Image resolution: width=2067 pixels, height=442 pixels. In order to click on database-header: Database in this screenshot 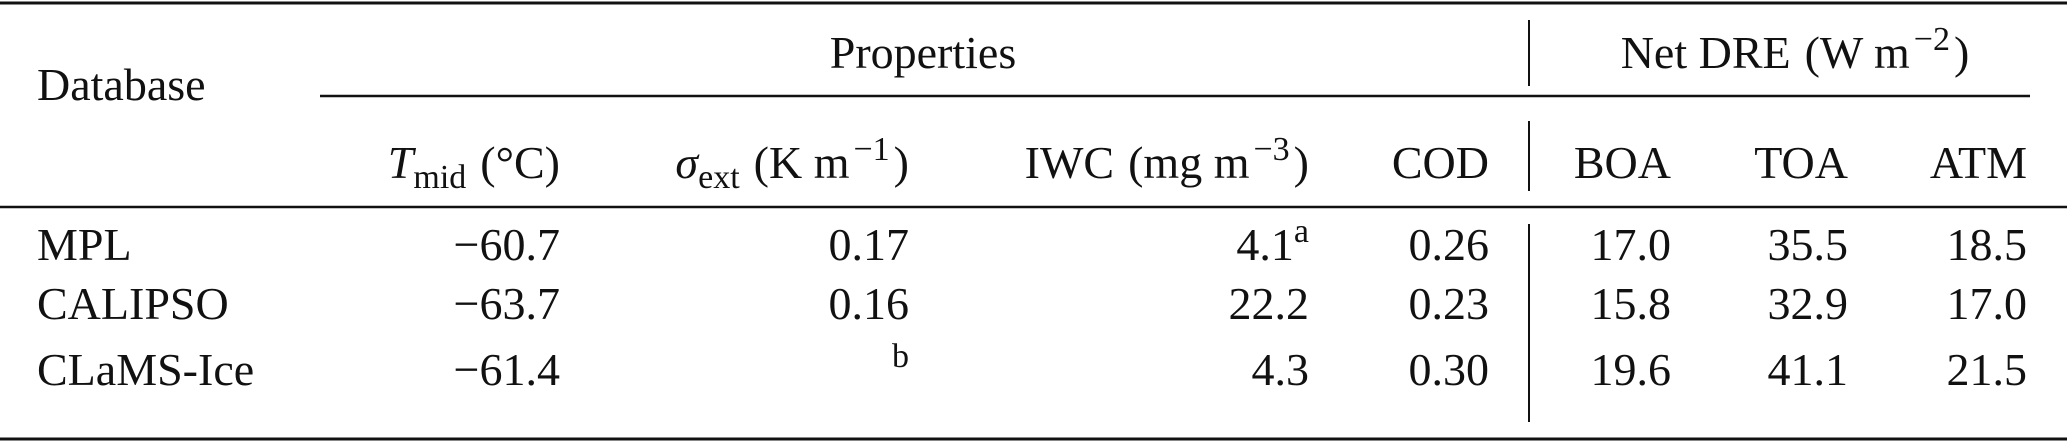, I will do `click(121, 84)`.